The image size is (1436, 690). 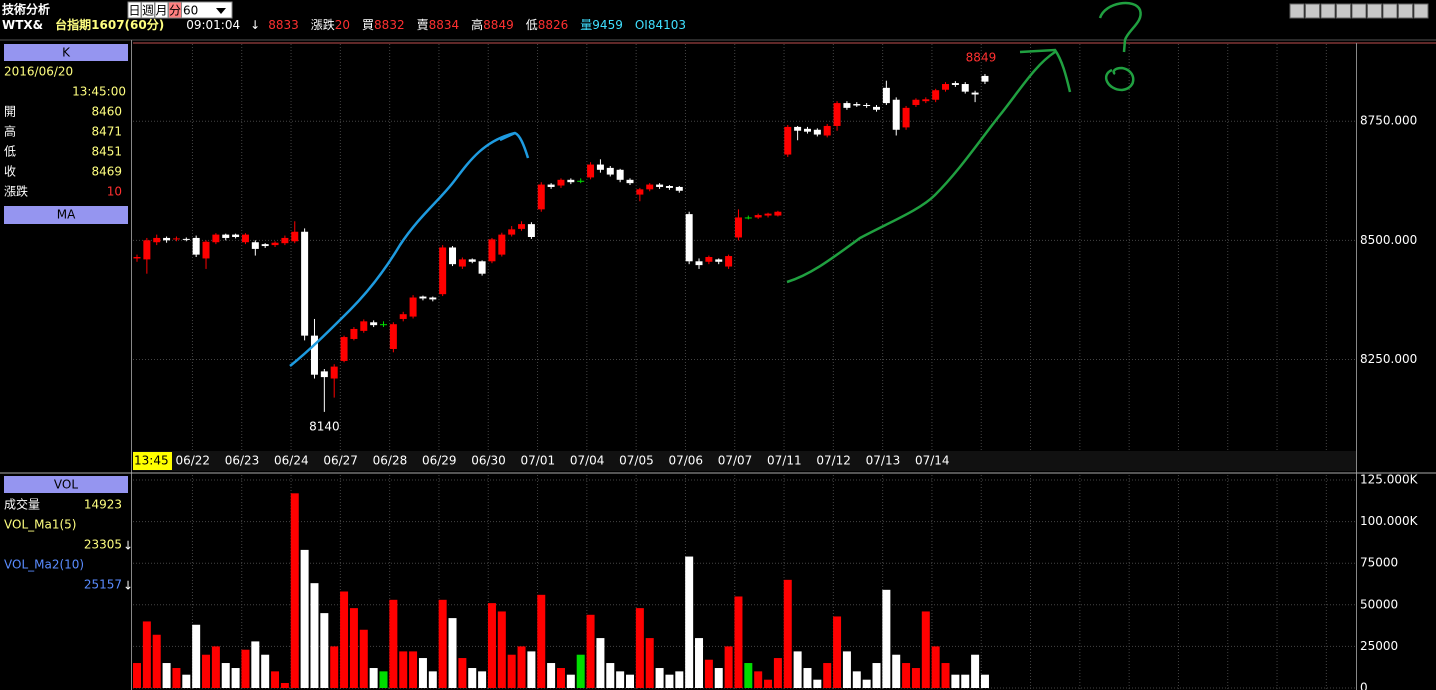 What do you see at coordinates (63, 152) in the screenshot?
I see `k-rows: 開 8460 高 8471 低 8451 收 8469 漲跌 10` at bounding box center [63, 152].